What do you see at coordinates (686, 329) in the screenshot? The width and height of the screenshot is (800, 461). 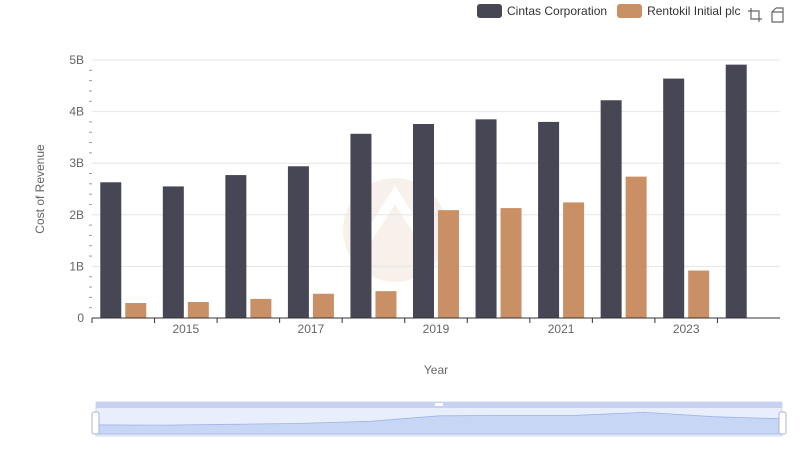 I see `x-tick-label: 2023` at bounding box center [686, 329].